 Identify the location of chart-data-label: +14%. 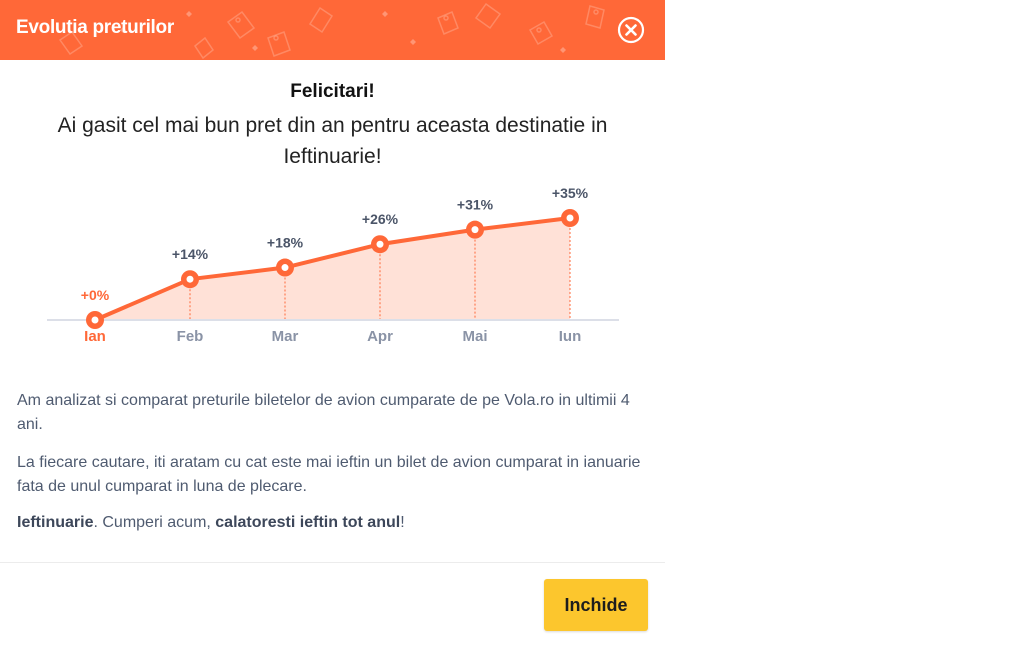
(190, 254).